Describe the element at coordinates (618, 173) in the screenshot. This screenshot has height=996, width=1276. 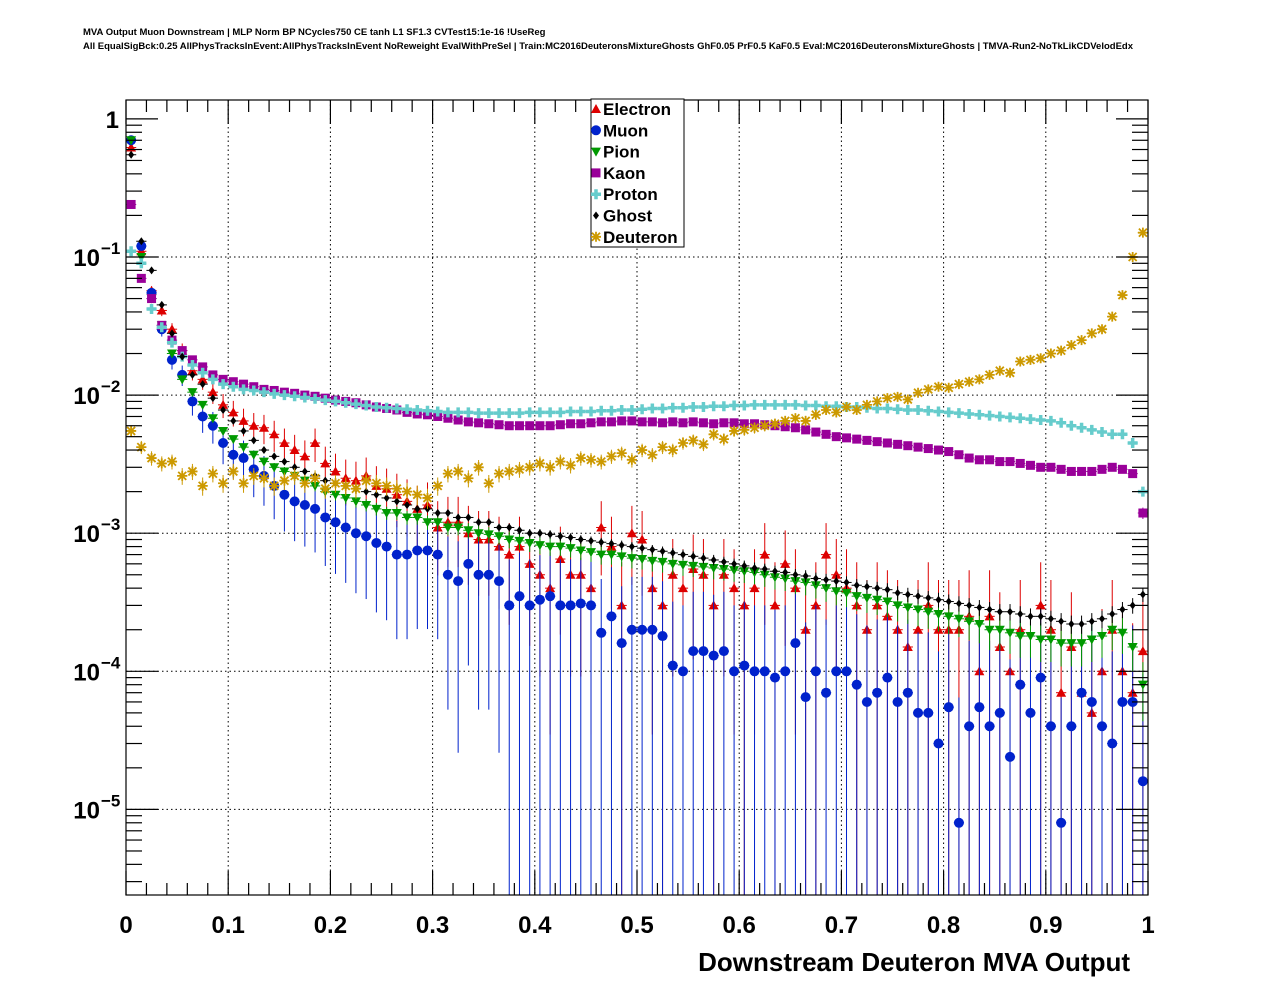
I see `legend-entry-kaon: Kaon` at that location.